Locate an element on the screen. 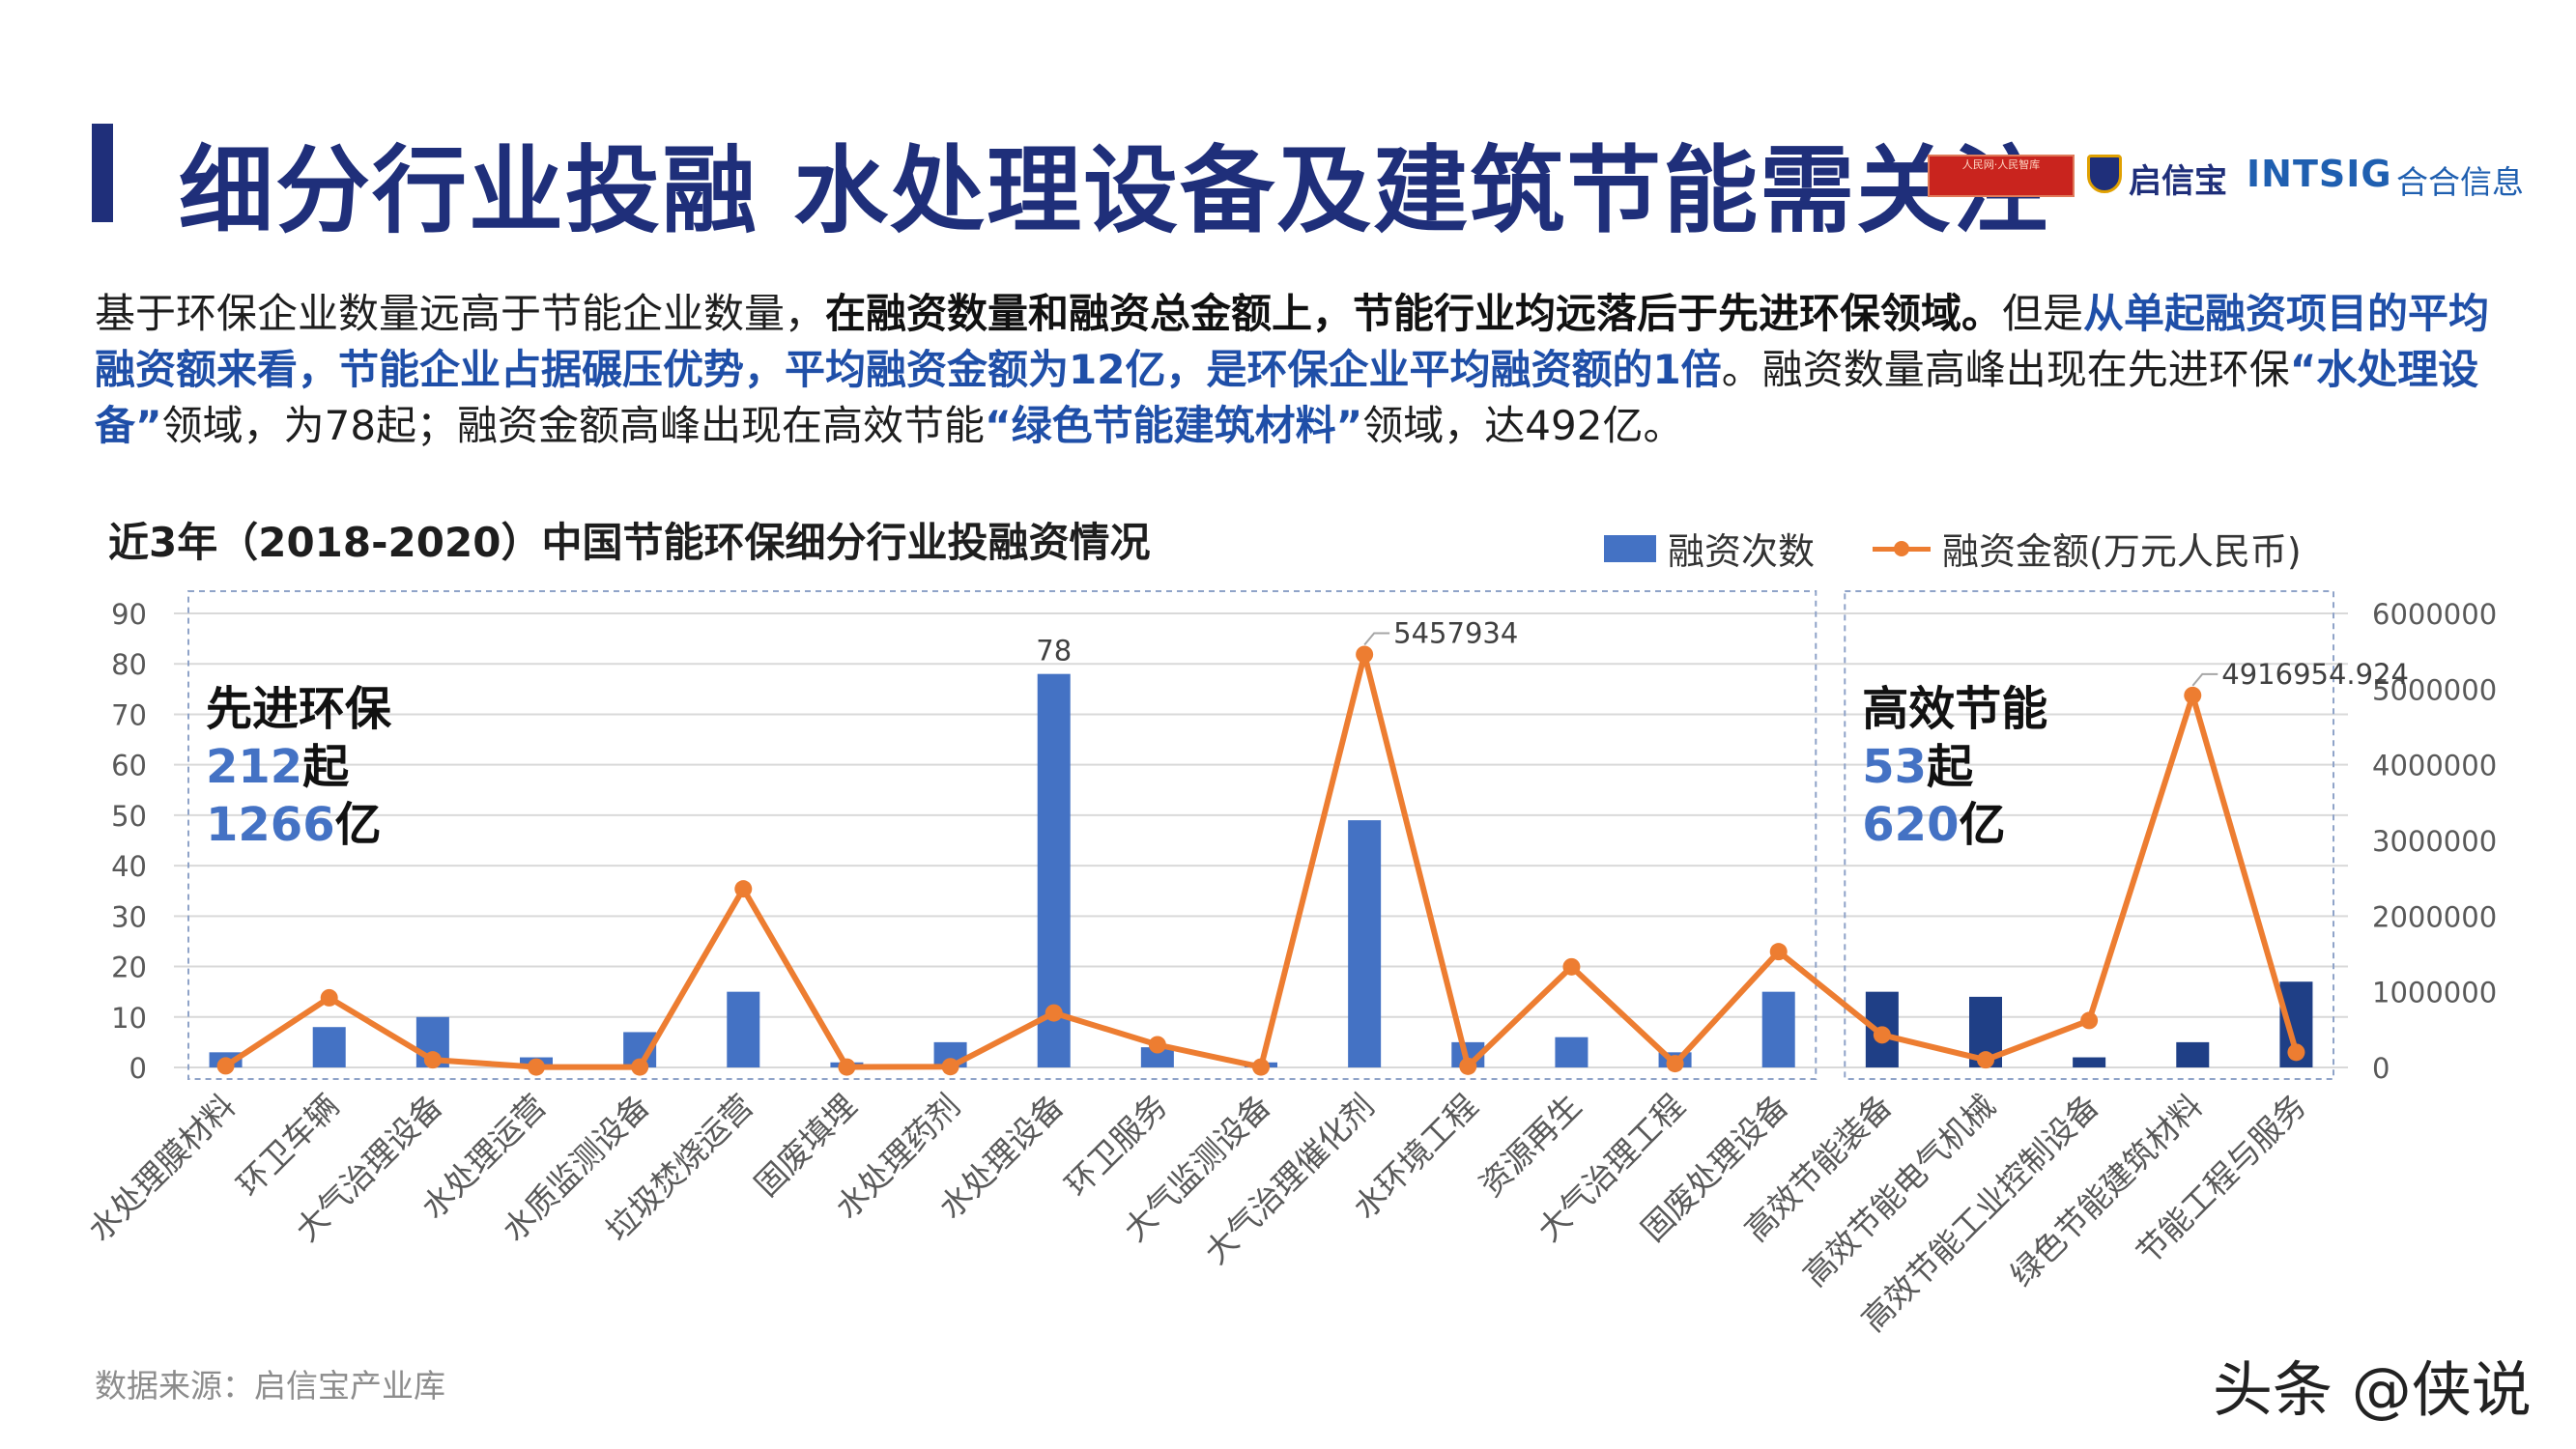 This screenshot has height=1449, width=2576. group-count: 53起 is located at coordinates (1918, 767).